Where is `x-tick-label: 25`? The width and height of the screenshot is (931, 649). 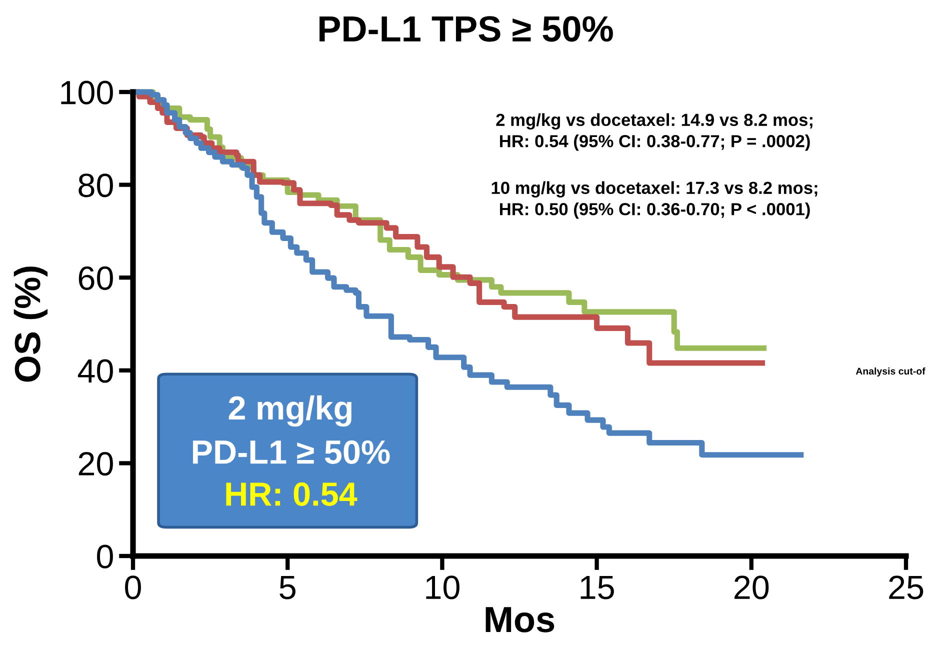 x-tick-label: 25 is located at coordinates (906, 588).